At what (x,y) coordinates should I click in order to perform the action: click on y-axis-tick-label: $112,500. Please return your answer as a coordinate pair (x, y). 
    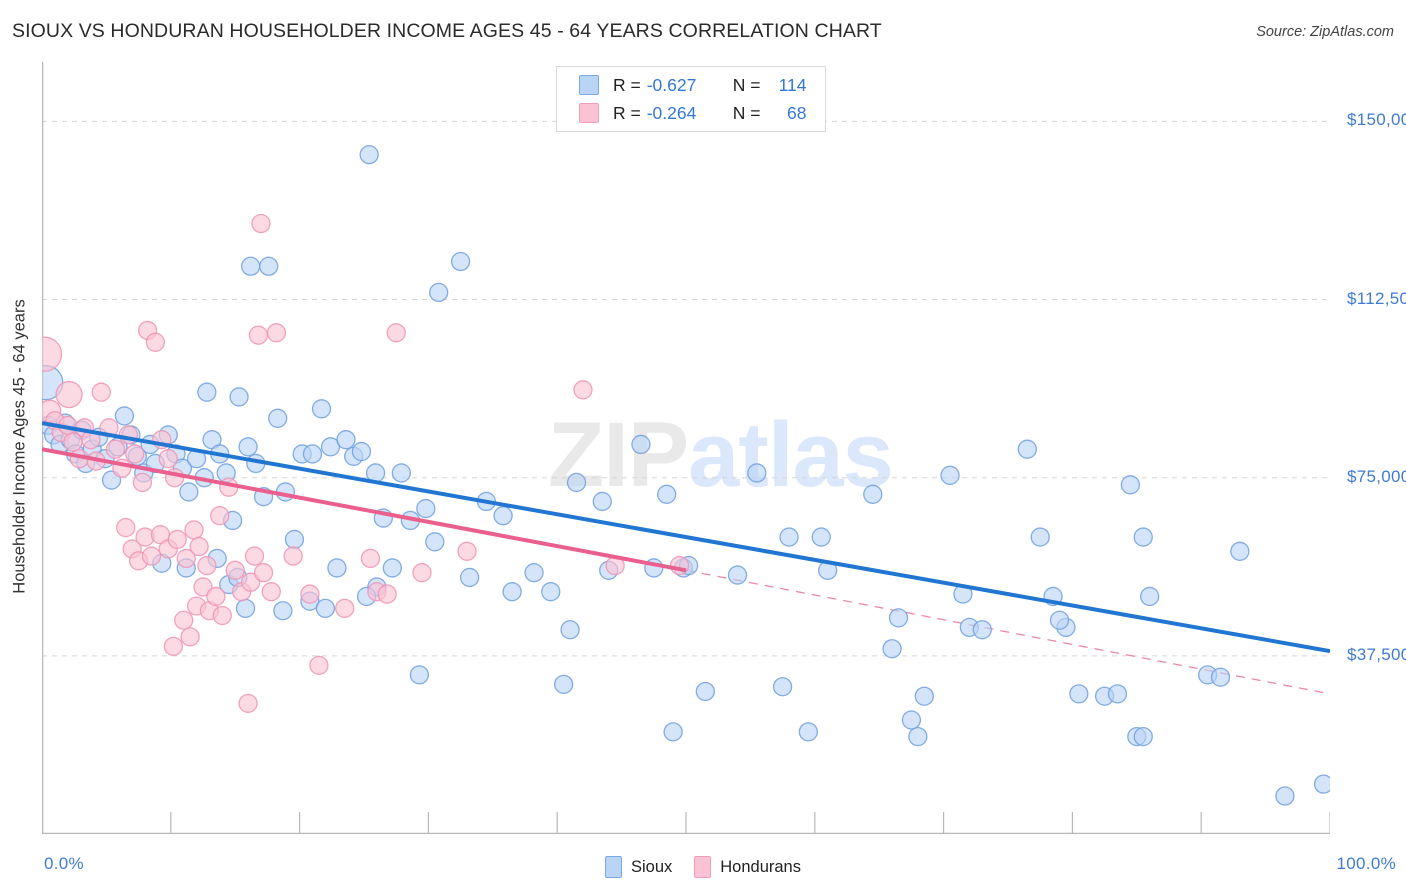
    Looking at the image, I should click on (1376, 298).